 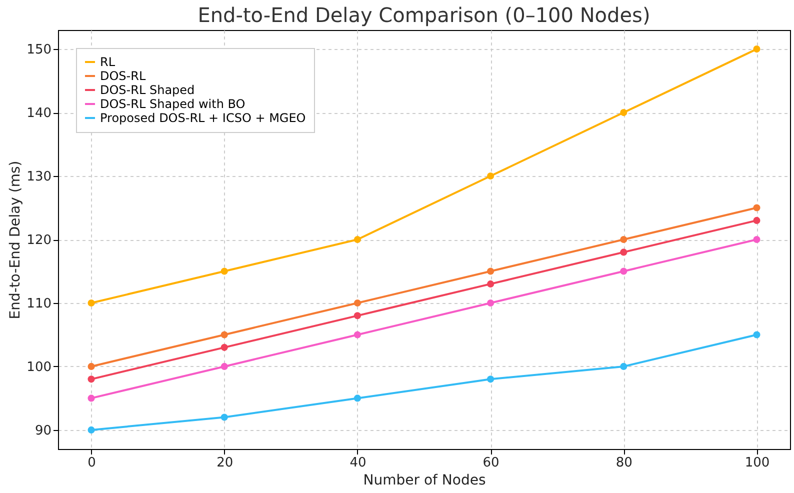 What do you see at coordinates (39, 304) in the screenshot?
I see `y-tick-label: 110` at bounding box center [39, 304].